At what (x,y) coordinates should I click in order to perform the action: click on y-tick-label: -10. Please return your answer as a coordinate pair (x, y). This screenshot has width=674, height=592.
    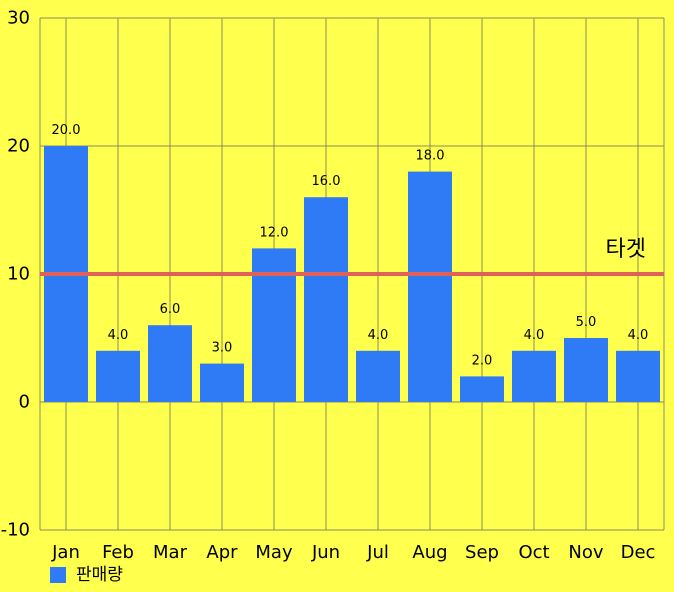
    Looking at the image, I should click on (15, 530).